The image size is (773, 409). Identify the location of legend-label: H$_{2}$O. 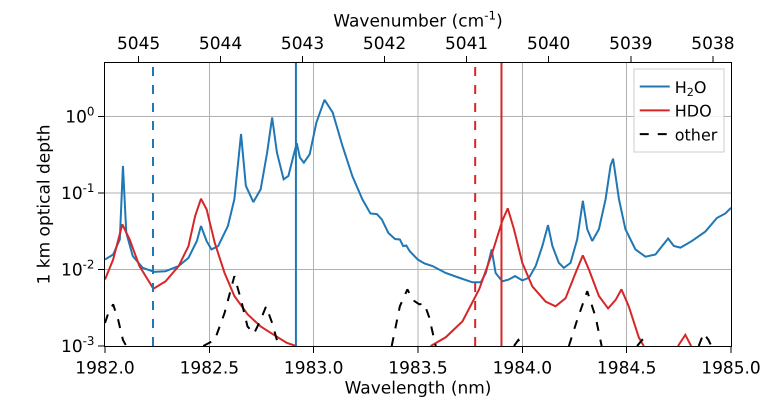
(690, 89).